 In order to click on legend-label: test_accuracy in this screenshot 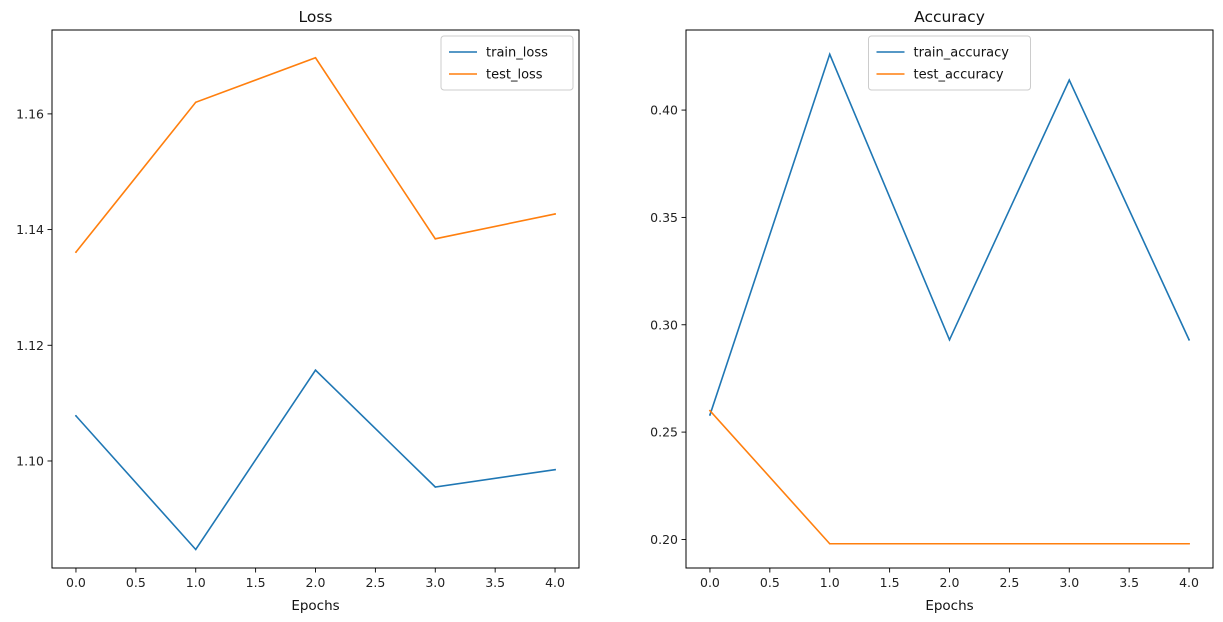, I will do `click(959, 75)`.